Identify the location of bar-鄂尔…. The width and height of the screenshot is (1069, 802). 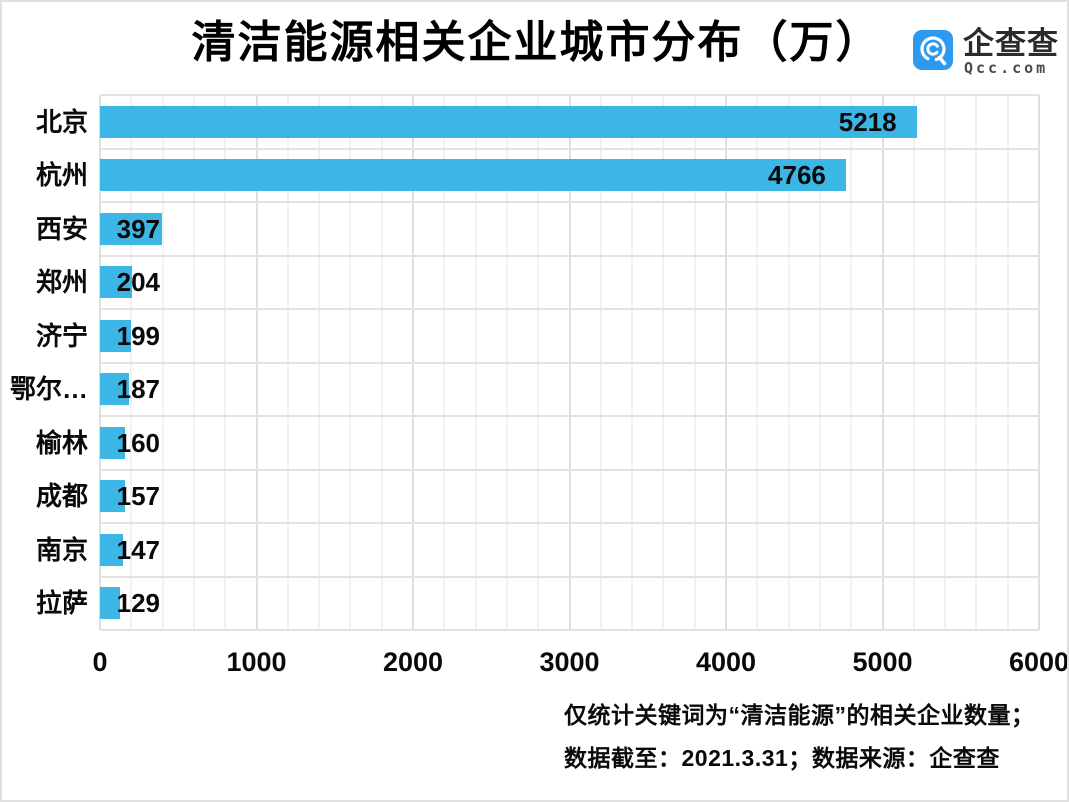
(115, 389).